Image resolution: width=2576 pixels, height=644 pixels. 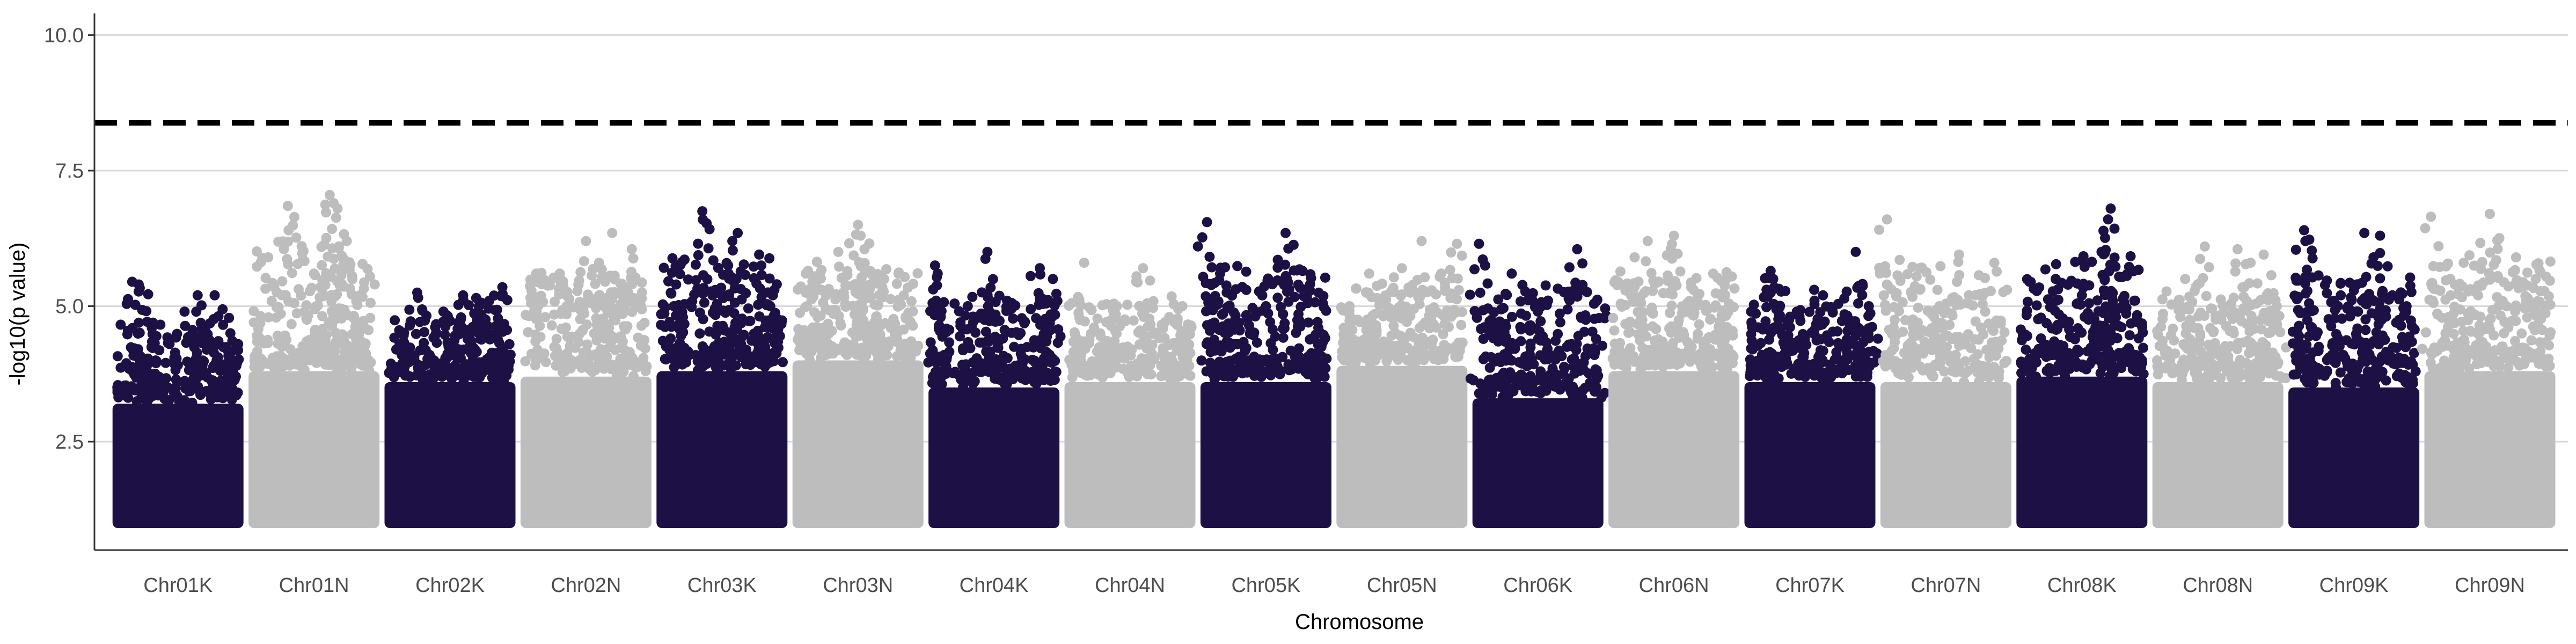 I want to click on point-band-Chr09N, so click(x=2490, y=449).